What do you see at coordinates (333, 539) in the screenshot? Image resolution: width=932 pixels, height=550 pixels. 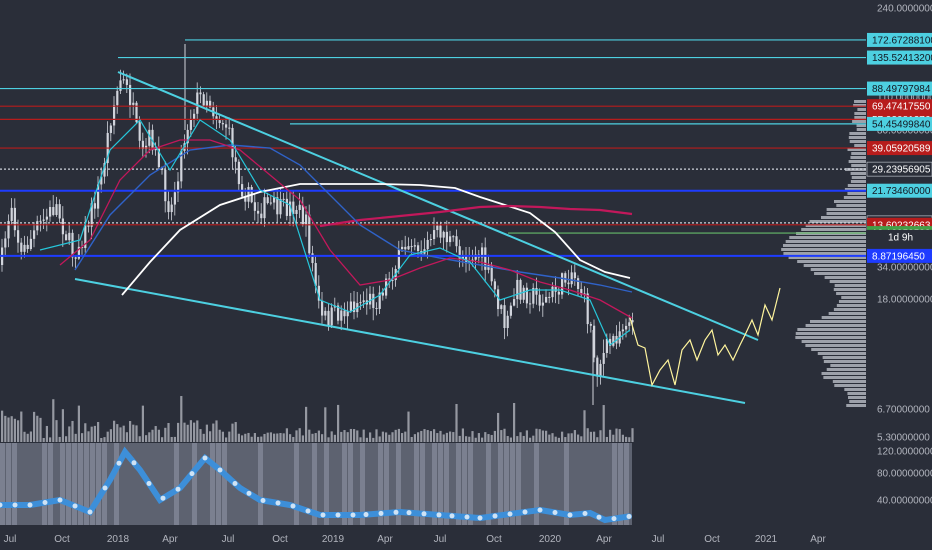 I see `time-axis-label: 2019` at bounding box center [333, 539].